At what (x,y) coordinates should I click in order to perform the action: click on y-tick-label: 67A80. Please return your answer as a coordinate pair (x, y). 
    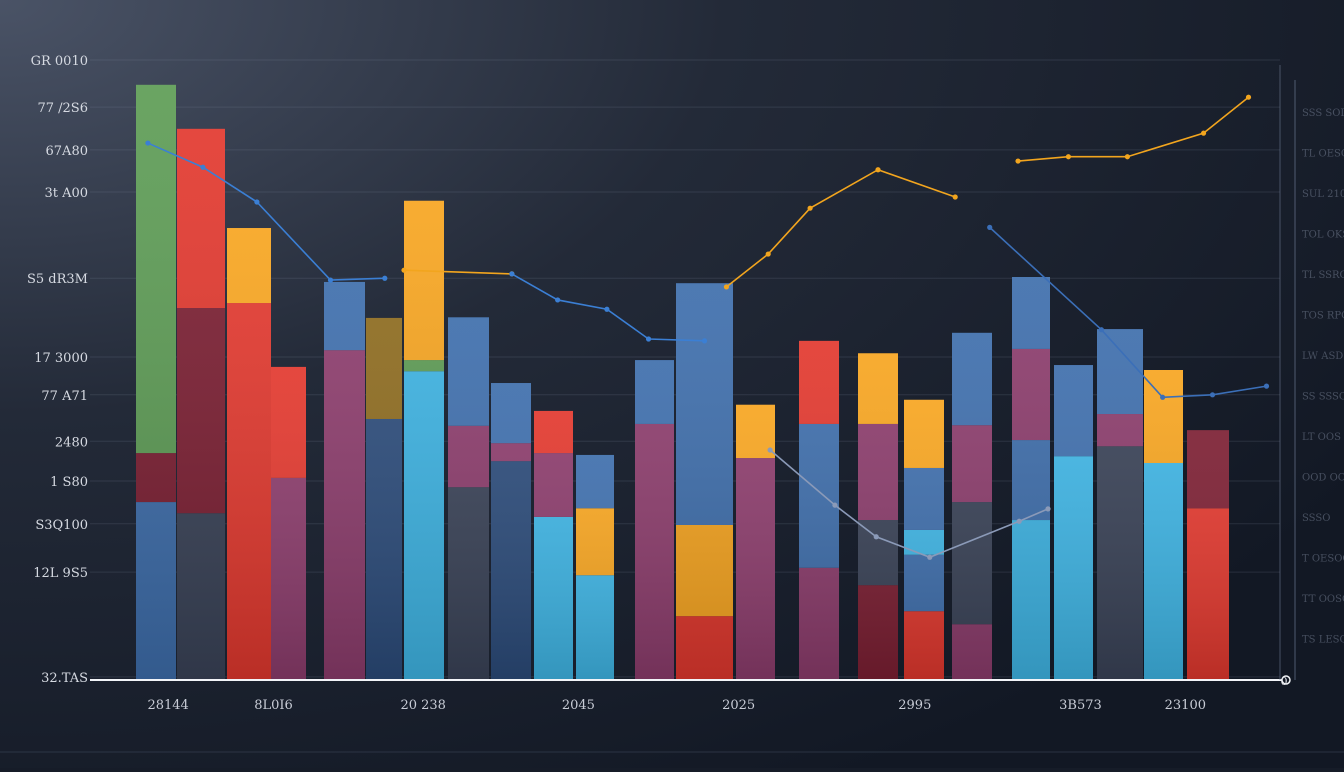
    Looking at the image, I should click on (67, 151).